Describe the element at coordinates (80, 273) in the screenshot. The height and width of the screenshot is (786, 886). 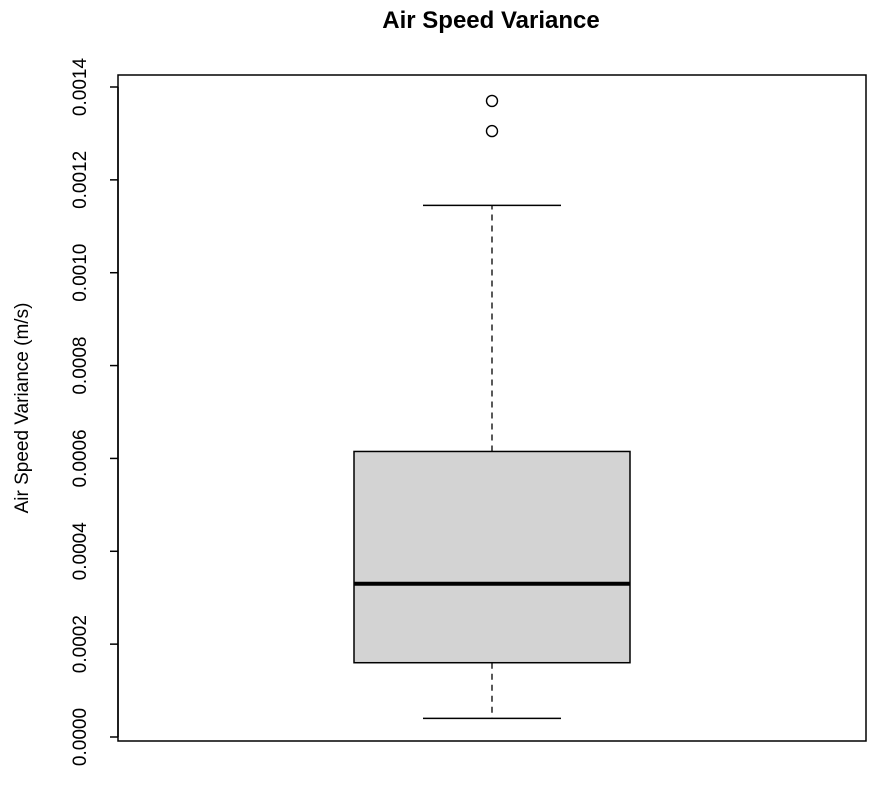
I see `y-tick-label: 0.0010` at that location.